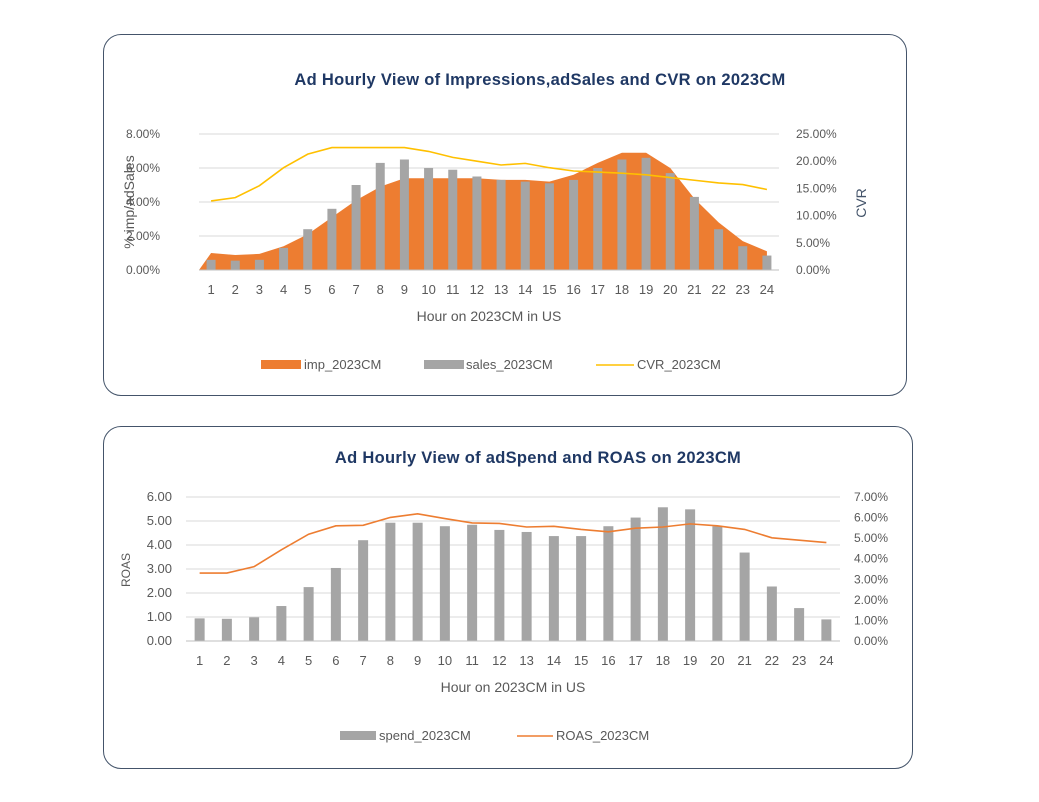 Image resolution: width=1039 pixels, height=802 pixels. What do you see at coordinates (513, 543) in the screenshot?
I see `line-roas` at bounding box center [513, 543].